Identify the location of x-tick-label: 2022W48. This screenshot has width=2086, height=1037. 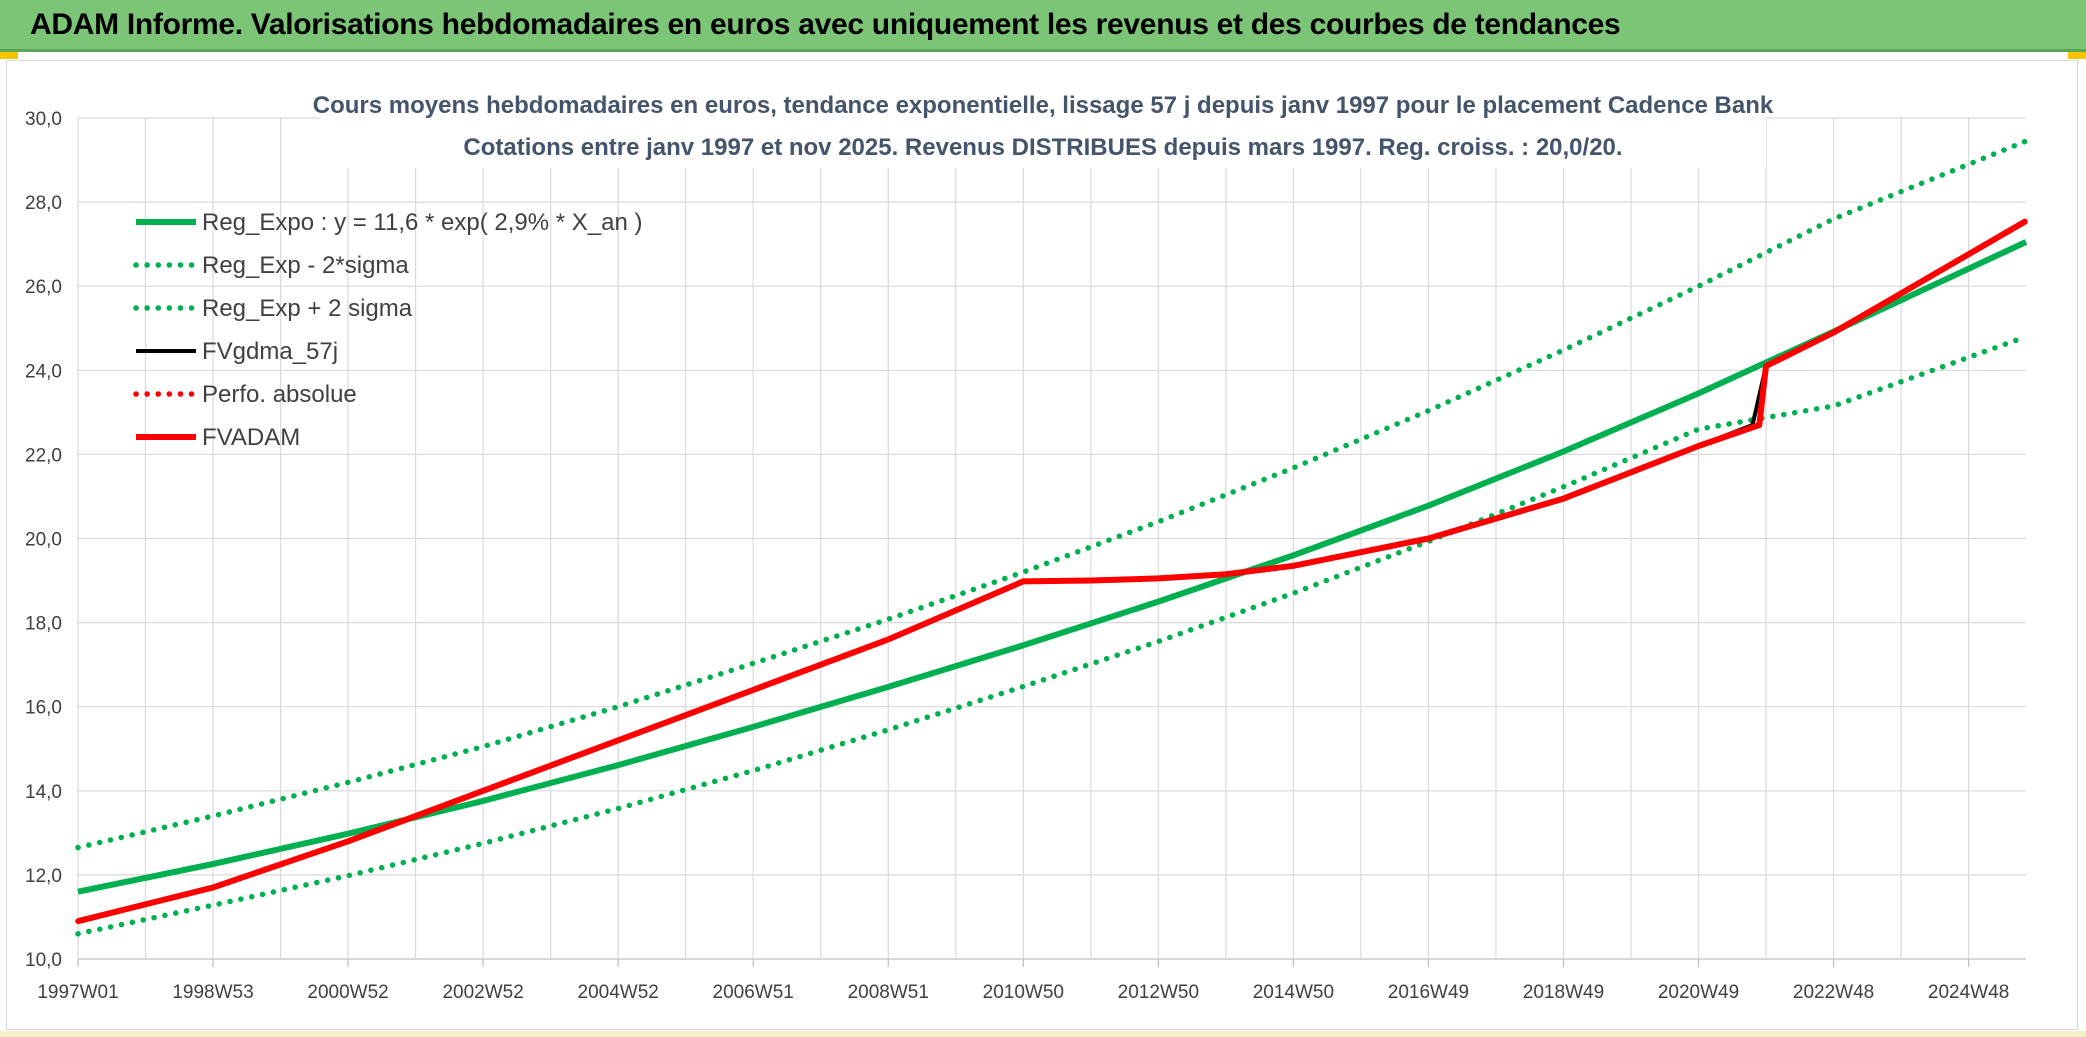
(1833, 992).